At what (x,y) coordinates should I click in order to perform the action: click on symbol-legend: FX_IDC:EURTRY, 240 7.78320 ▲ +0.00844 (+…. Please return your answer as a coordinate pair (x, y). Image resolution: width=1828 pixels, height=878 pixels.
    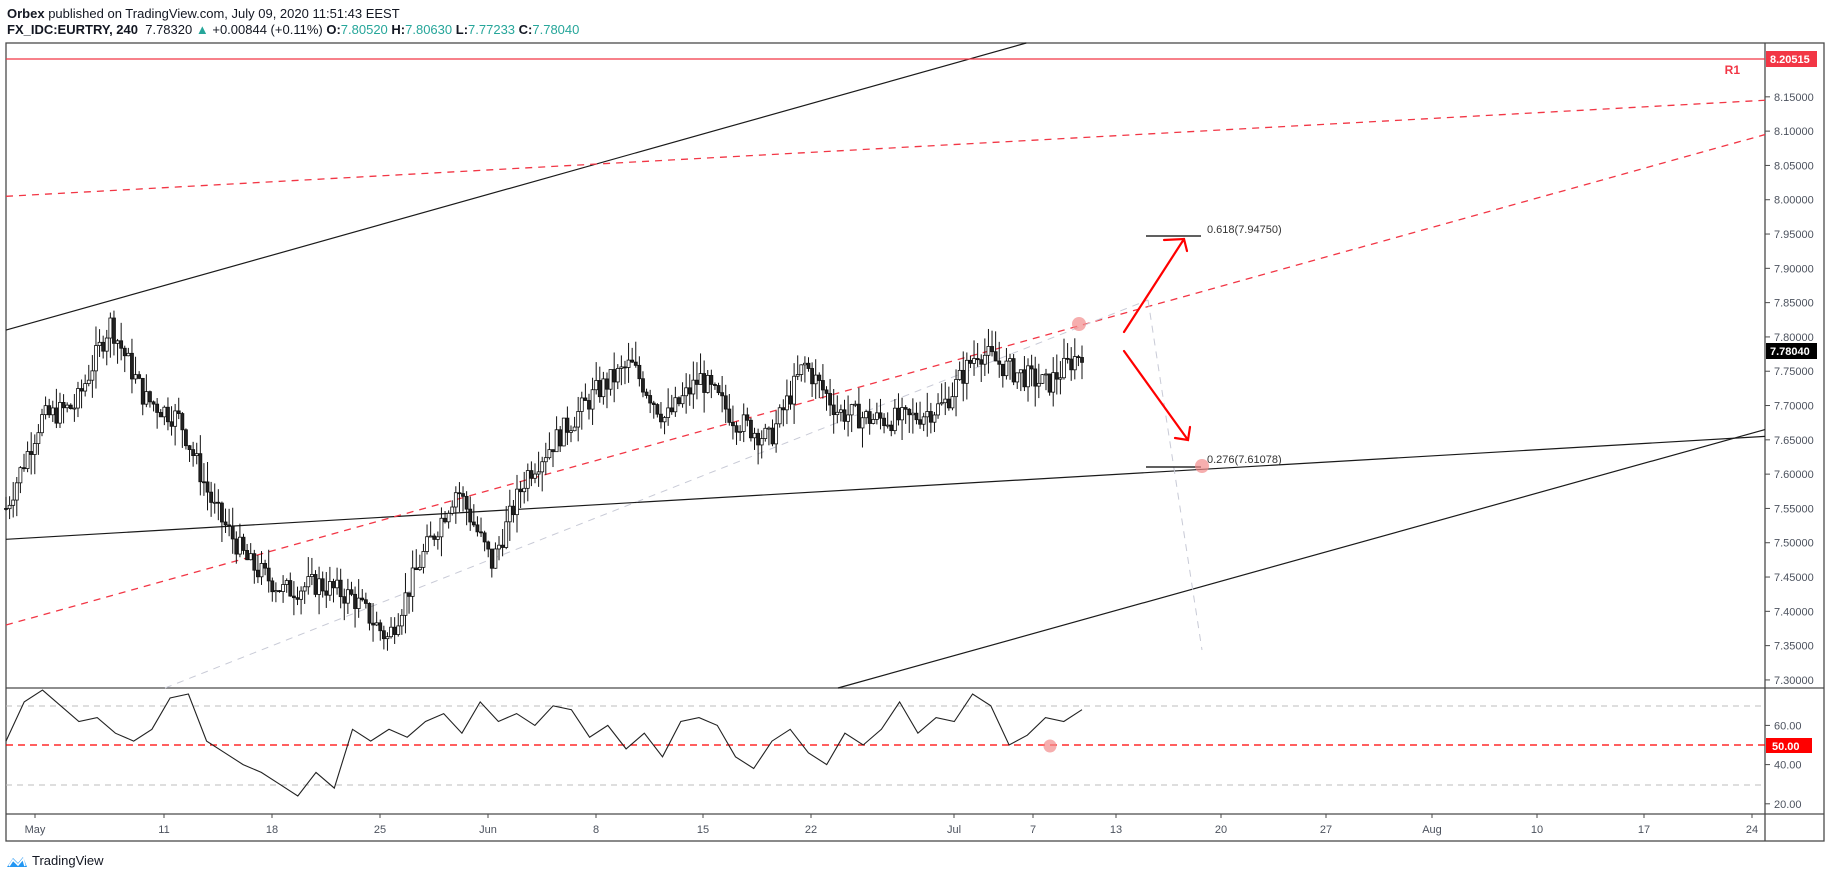
    Looking at the image, I should click on (293, 29).